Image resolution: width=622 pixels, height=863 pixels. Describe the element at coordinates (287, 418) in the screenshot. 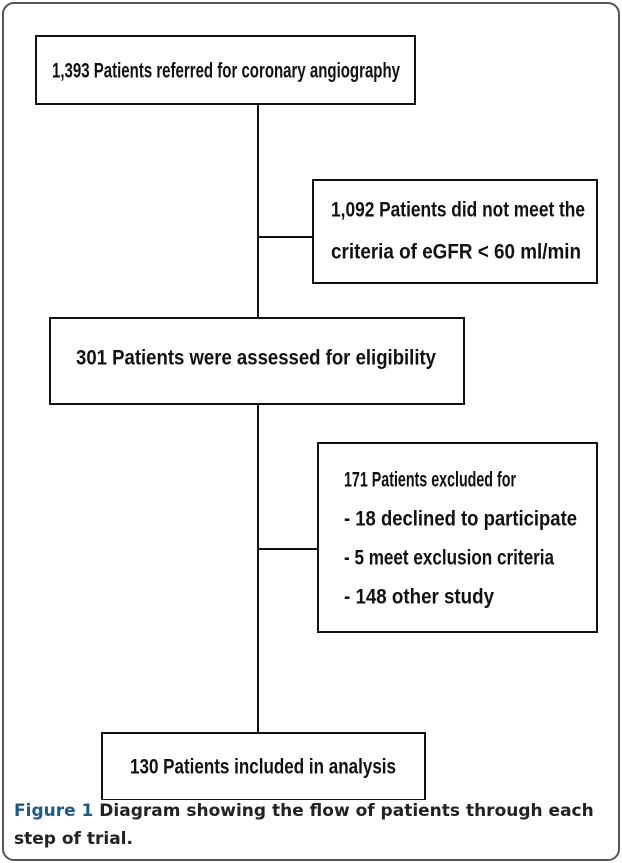

I see `connectors` at that location.